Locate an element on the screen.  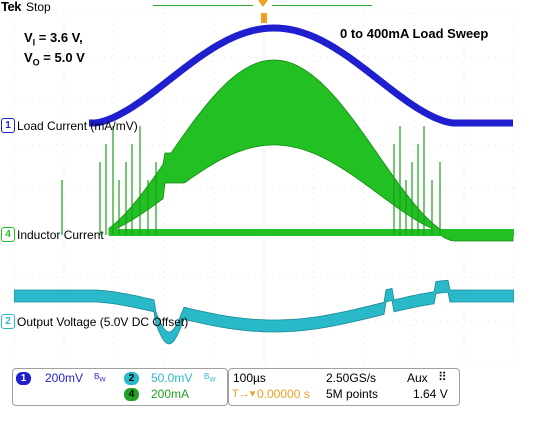
record-length: 5M points is located at coordinates (352, 394).